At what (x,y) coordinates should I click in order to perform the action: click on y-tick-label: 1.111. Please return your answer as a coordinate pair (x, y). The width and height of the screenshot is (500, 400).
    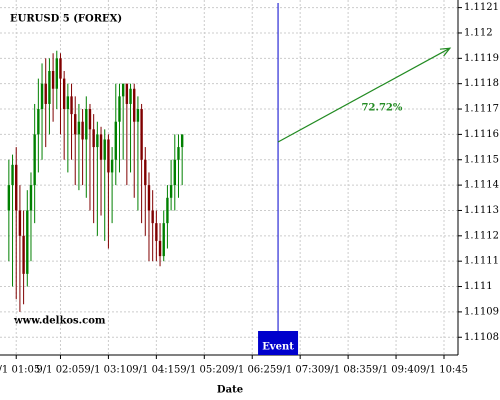
    Looking at the image, I should click on (478, 286).